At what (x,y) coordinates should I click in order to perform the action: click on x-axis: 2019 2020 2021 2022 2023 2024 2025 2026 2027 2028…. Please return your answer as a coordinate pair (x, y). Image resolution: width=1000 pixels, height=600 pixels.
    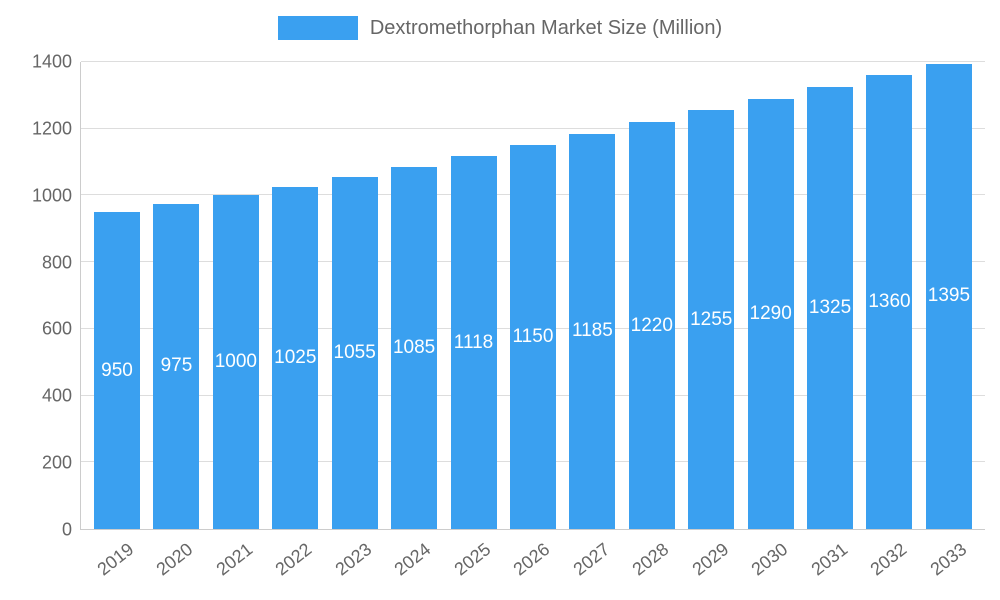
    Looking at the image, I should click on (532, 565).